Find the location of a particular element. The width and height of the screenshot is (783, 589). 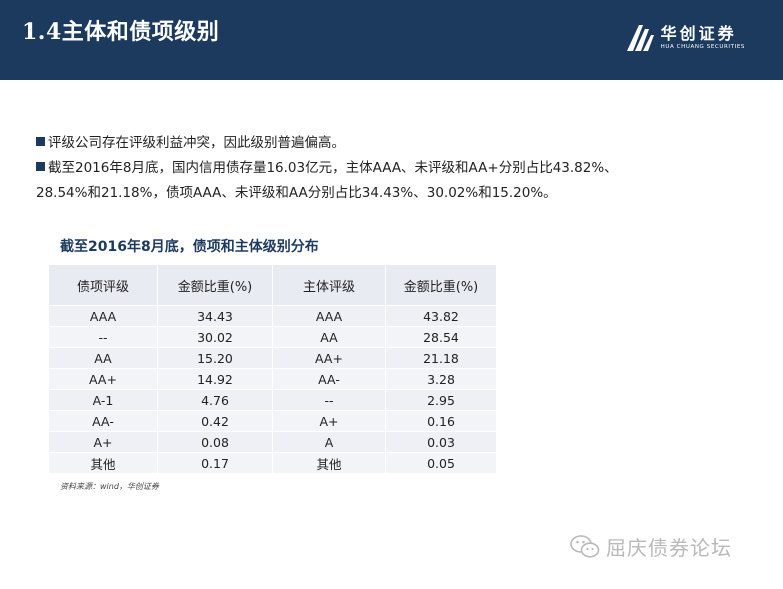

table-cell: 0.16 is located at coordinates (441, 421).